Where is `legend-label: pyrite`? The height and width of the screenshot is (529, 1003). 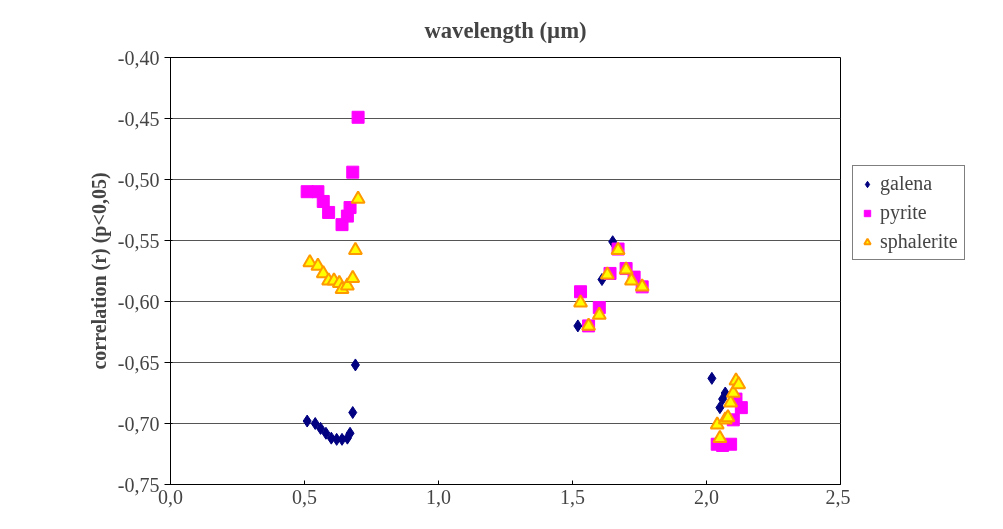 legend-label: pyrite is located at coordinates (903, 212).